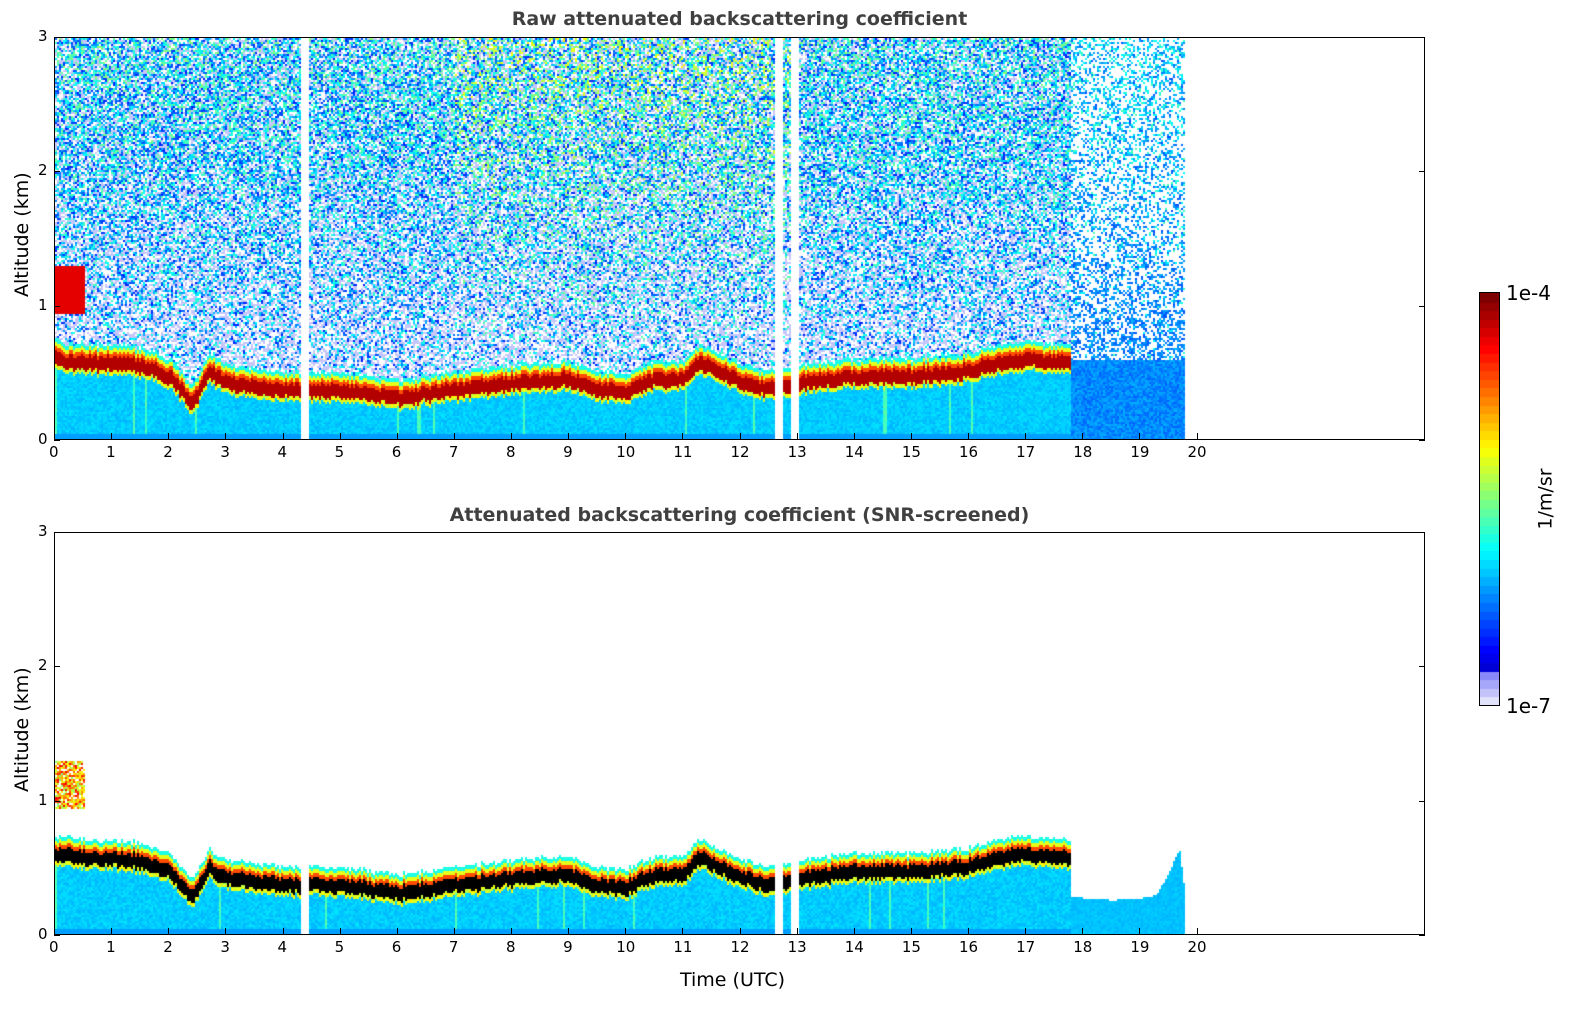 The image size is (1595, 1020). What do you see at coordinates (1545, 499) in the screenshot?
I see `colorbar-unit-label: 1/m/sr` at bounding box center [1545, 499].